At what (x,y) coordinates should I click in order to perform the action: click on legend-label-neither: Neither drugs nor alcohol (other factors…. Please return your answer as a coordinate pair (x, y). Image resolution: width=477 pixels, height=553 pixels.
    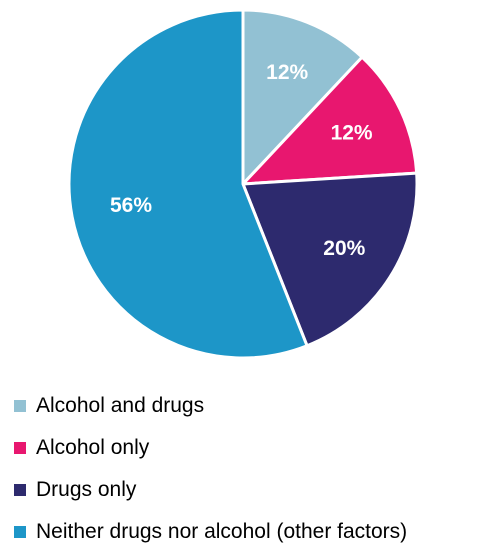
    Looking at the image, I should click on (222, 531).